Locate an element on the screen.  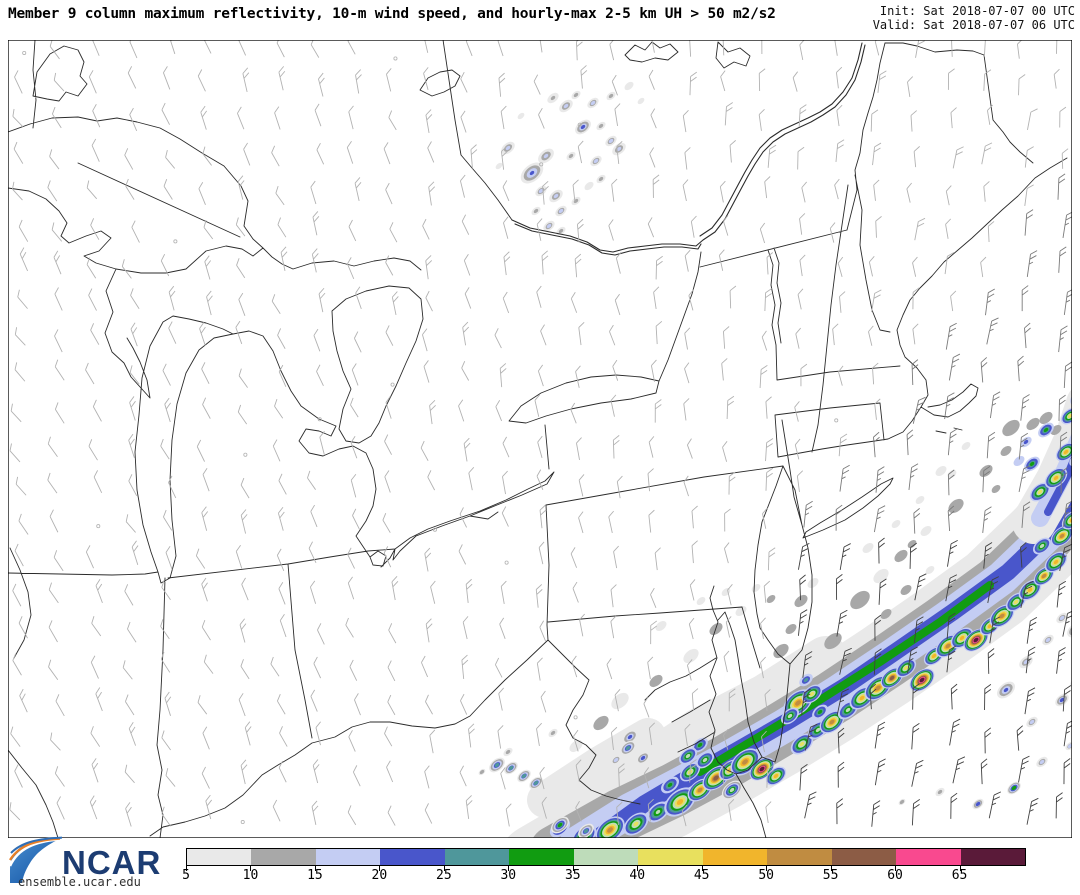
colorbar-tick-label: 50 is located at coordinates (766, 875).